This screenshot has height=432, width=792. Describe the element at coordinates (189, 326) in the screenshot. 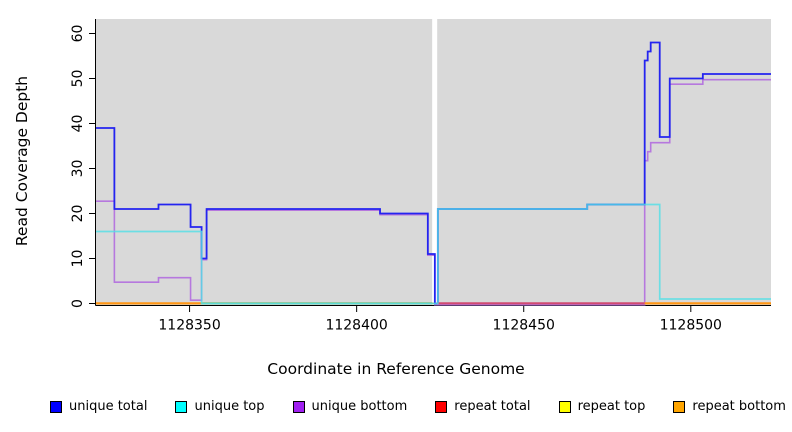

I see `x-tick-label: 1128350` at that location.